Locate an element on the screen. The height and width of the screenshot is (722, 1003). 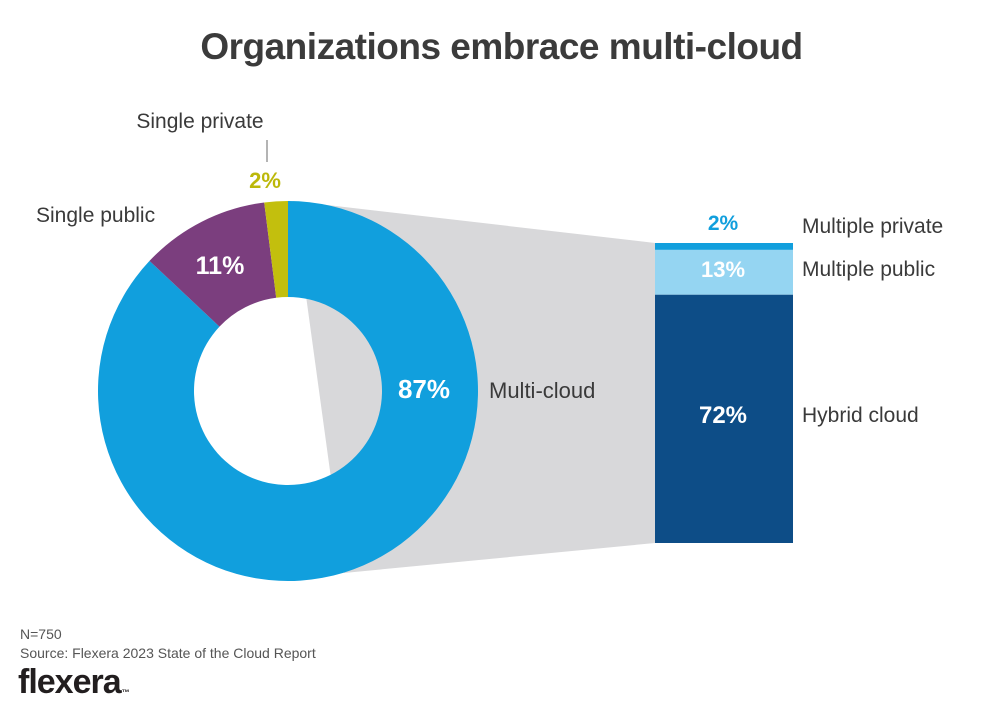
label-multi-cloud: Multi-cloud is located at coordinates (542, 390).